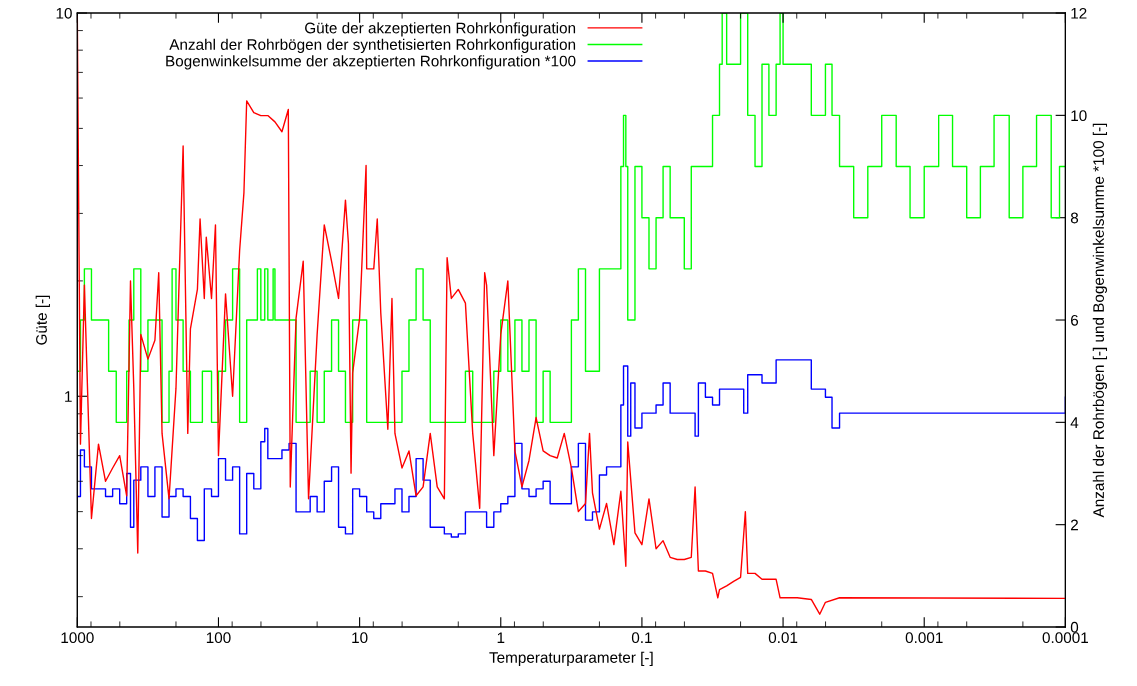  What do you see at coordinates (1079, 13) in the screenshot?
I see `y2-tick-label: 12` at bounding box center [1079, 13].